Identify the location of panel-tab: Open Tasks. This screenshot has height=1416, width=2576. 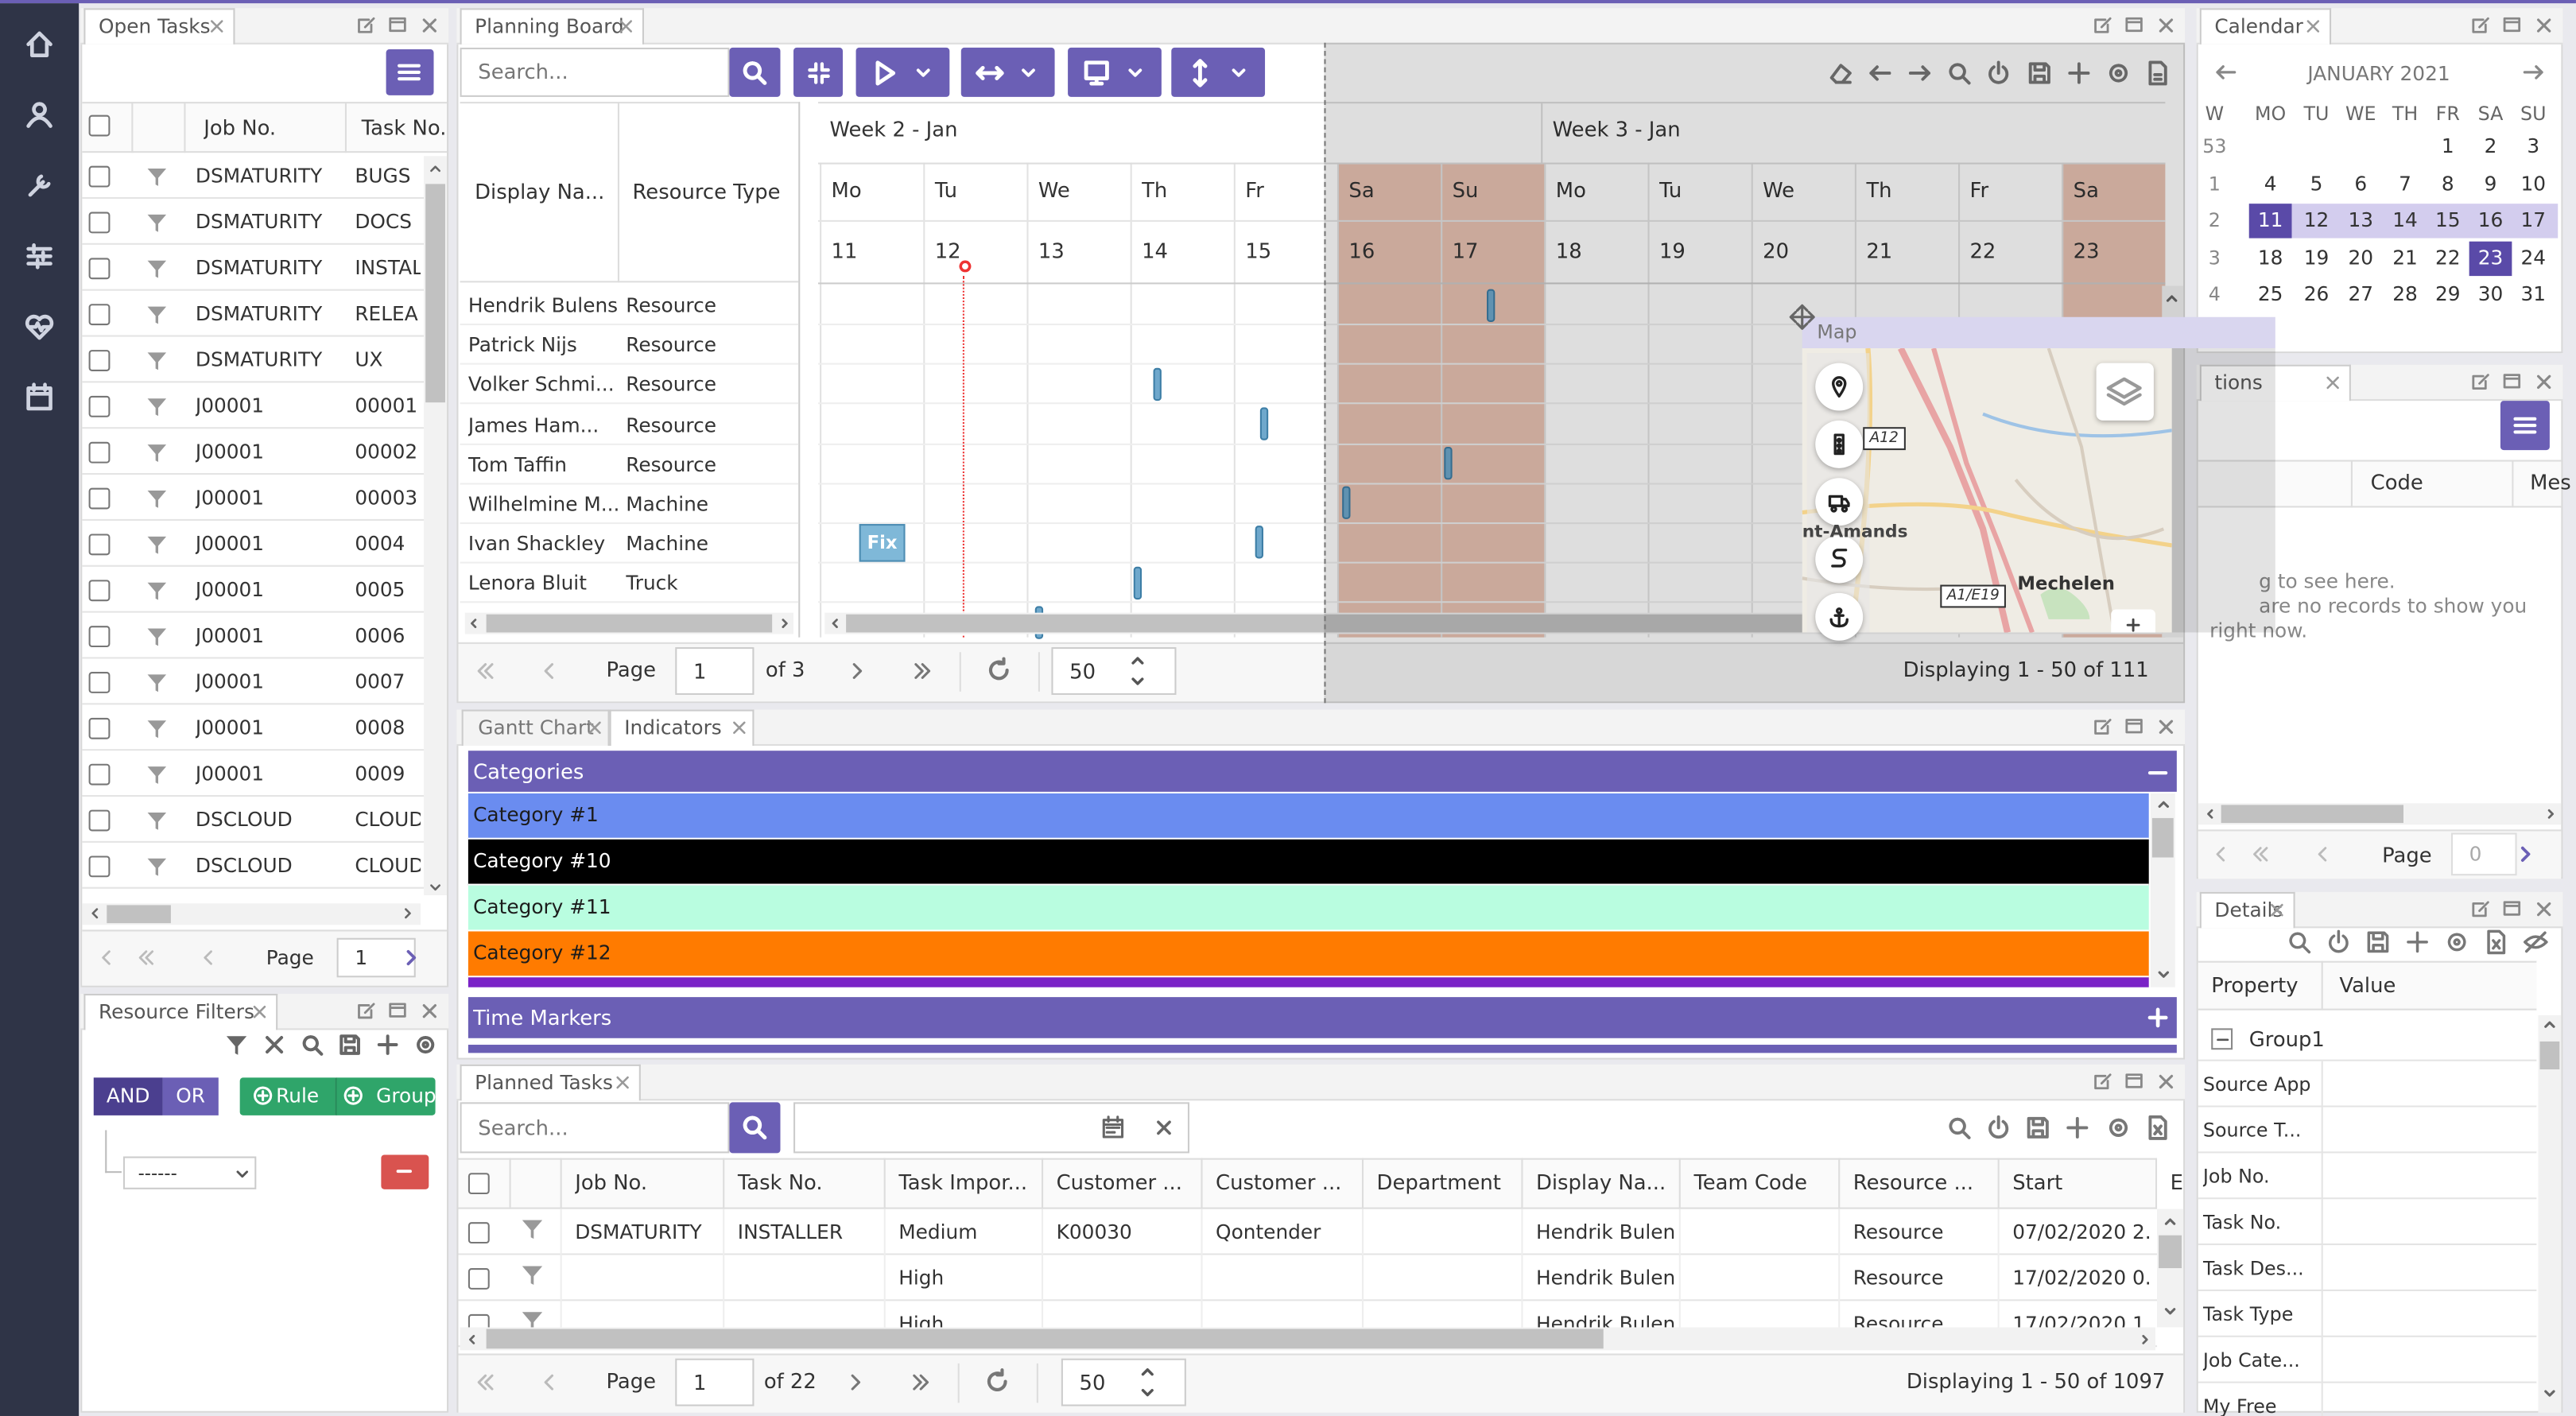
(159, 26).